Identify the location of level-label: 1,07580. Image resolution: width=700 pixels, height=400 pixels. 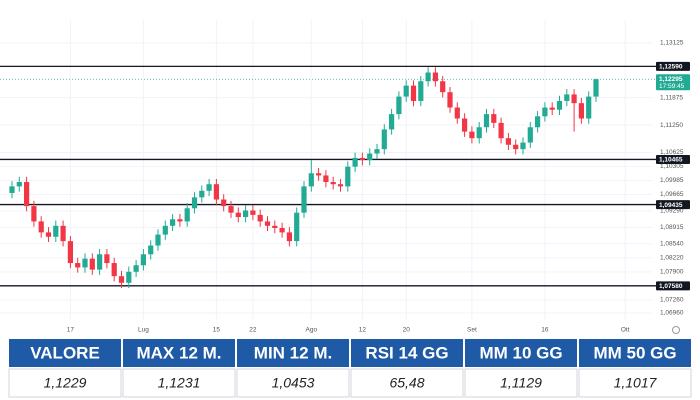
(671, 286).